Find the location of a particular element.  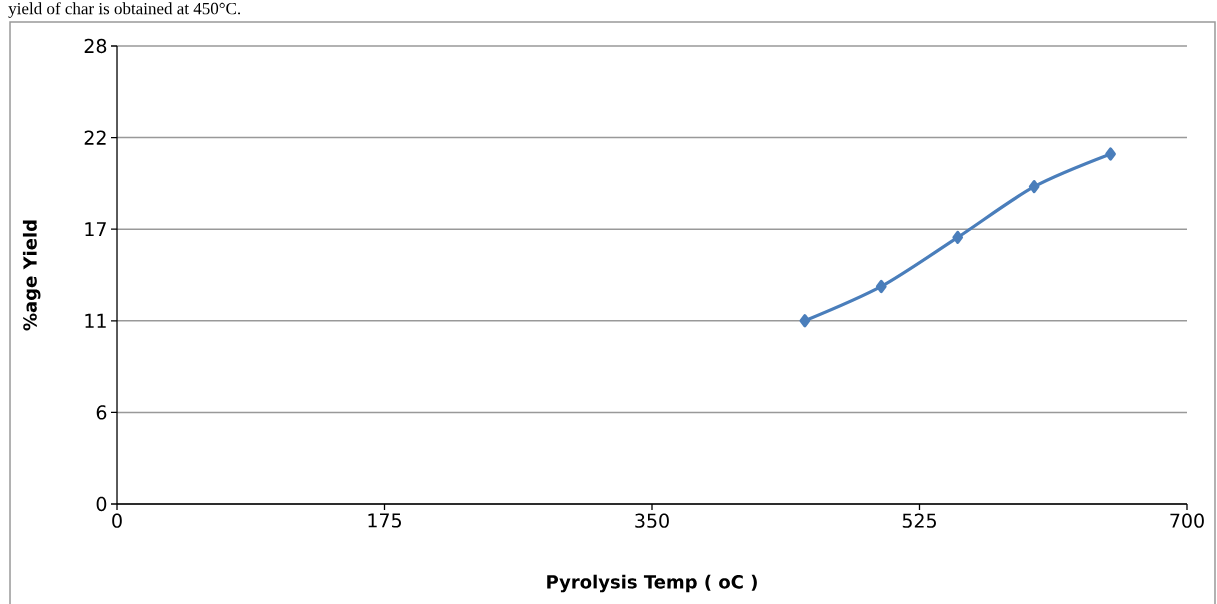

y-tick-label: 11 is located at coordinates (95, 320).